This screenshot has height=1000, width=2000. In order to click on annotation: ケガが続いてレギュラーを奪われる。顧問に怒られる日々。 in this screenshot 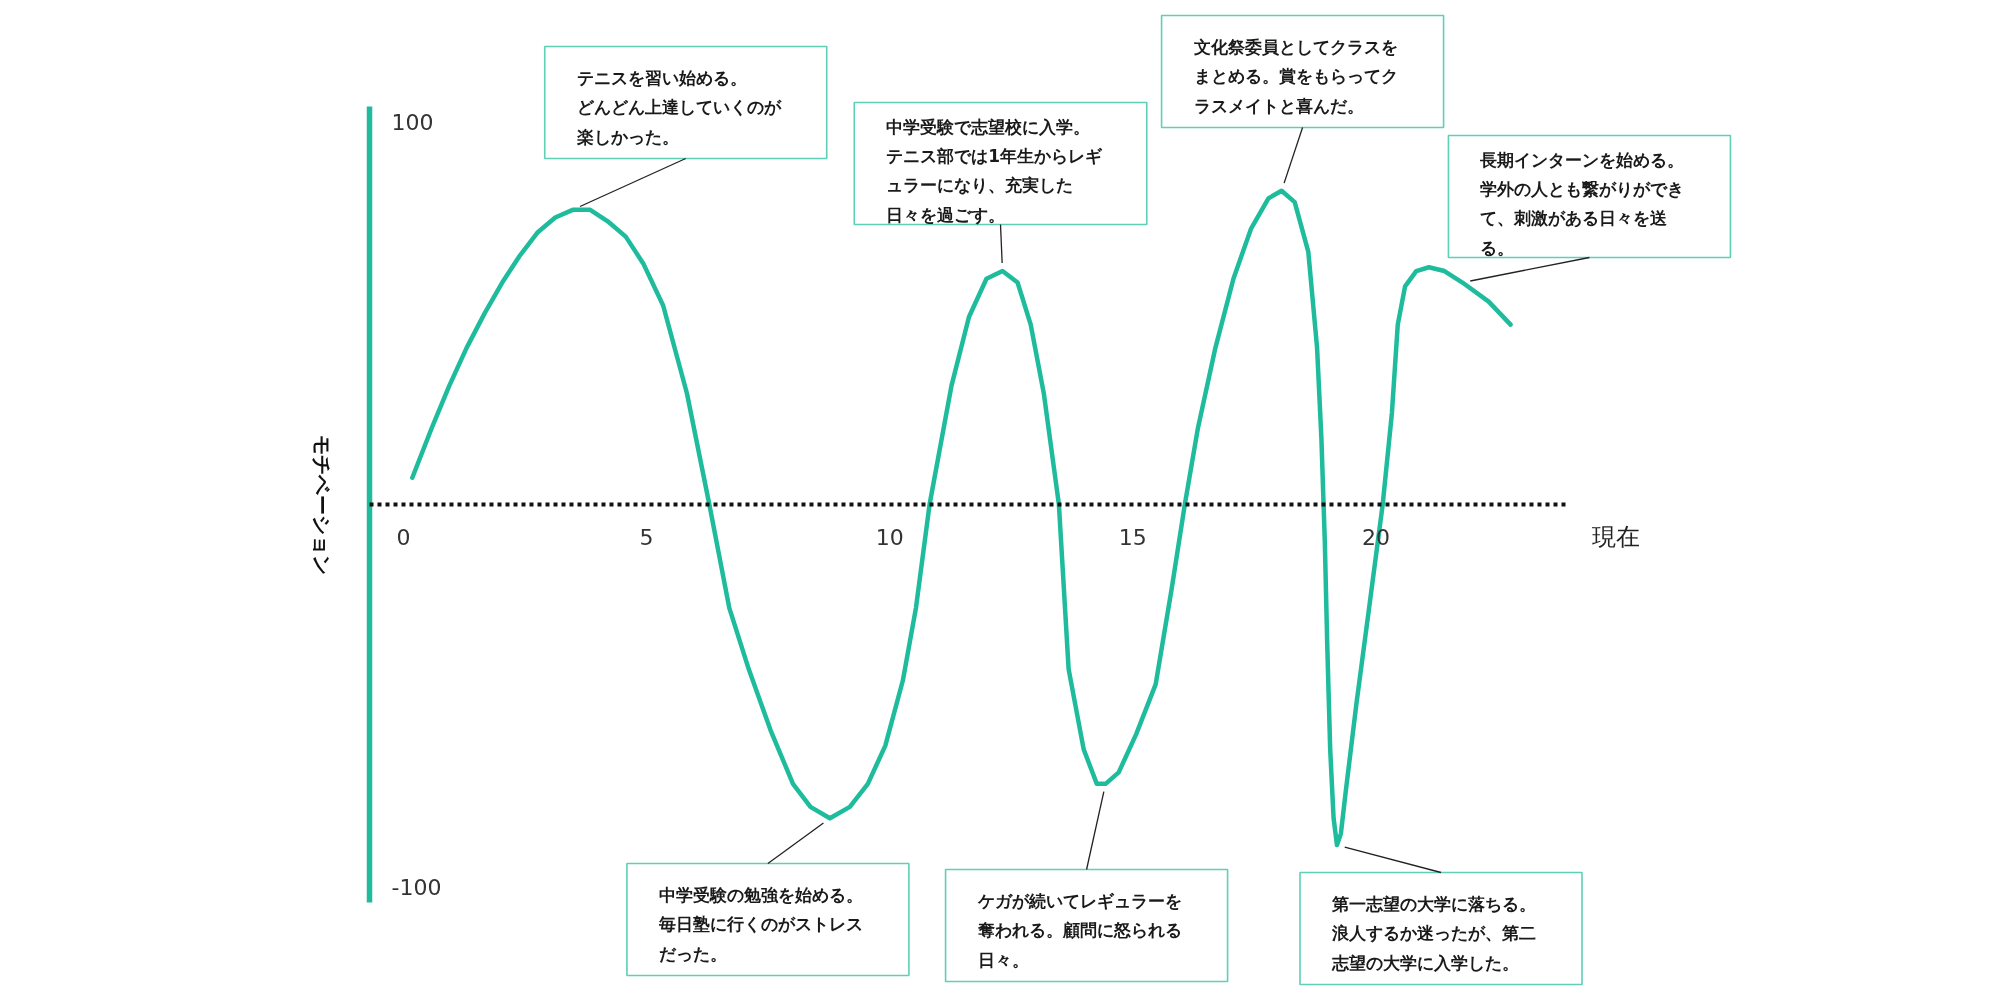, I will do `click(1079, 930)`.